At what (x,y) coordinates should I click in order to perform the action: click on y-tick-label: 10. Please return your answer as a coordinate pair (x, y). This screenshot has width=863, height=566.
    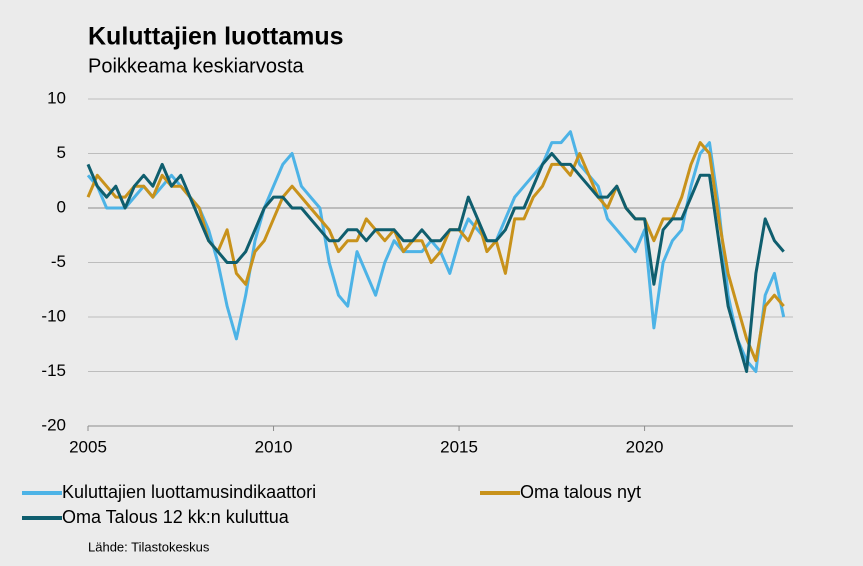
    Looking at the image, I should click on (56, 97).